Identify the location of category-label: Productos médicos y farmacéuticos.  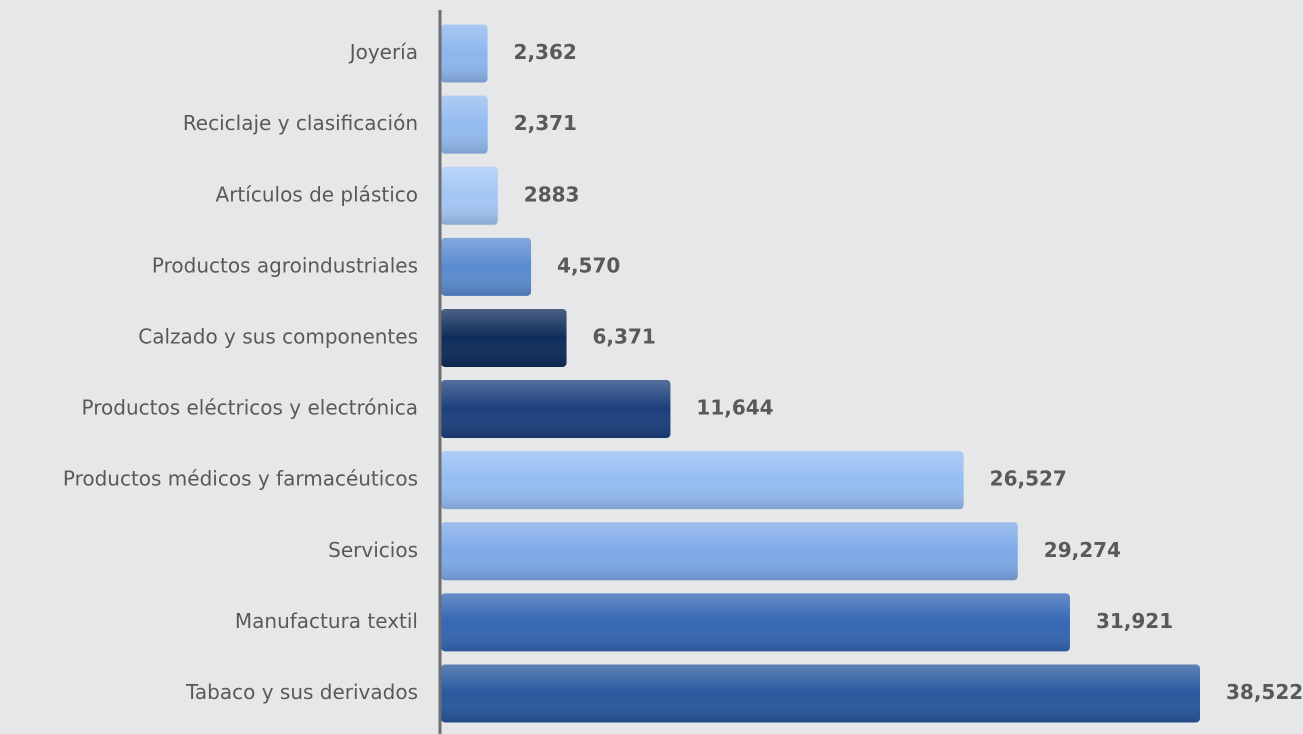
(240, 479).